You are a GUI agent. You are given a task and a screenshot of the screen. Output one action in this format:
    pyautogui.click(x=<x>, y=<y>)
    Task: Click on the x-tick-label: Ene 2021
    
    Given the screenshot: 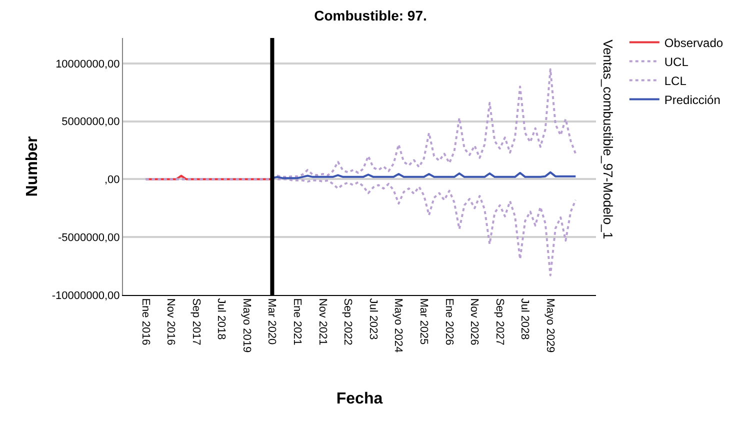 What is the action you would take?
    pyautogui.click(x=297, y=322)
    